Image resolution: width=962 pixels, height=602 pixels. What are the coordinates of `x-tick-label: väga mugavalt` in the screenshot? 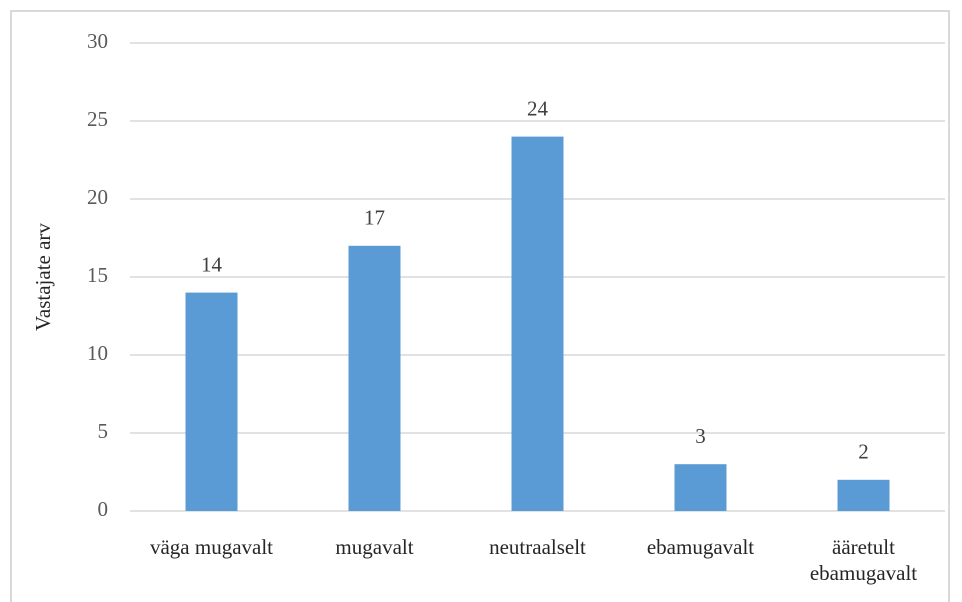 It's located at (211, 547).